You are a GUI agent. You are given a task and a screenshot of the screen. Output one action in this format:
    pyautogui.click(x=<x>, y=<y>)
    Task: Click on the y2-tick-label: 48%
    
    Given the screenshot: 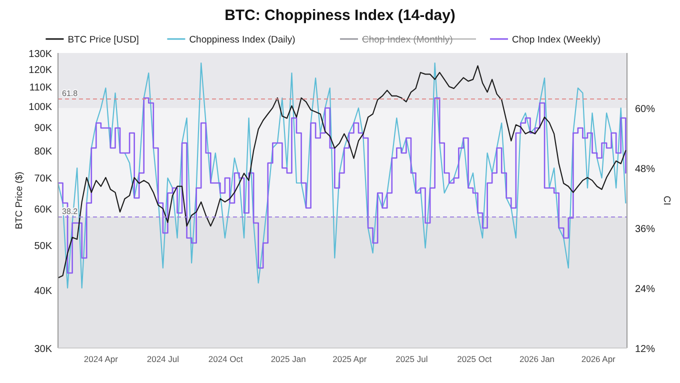 What is the action you would take?
    pyautogui.click(x=645, y=169)
    